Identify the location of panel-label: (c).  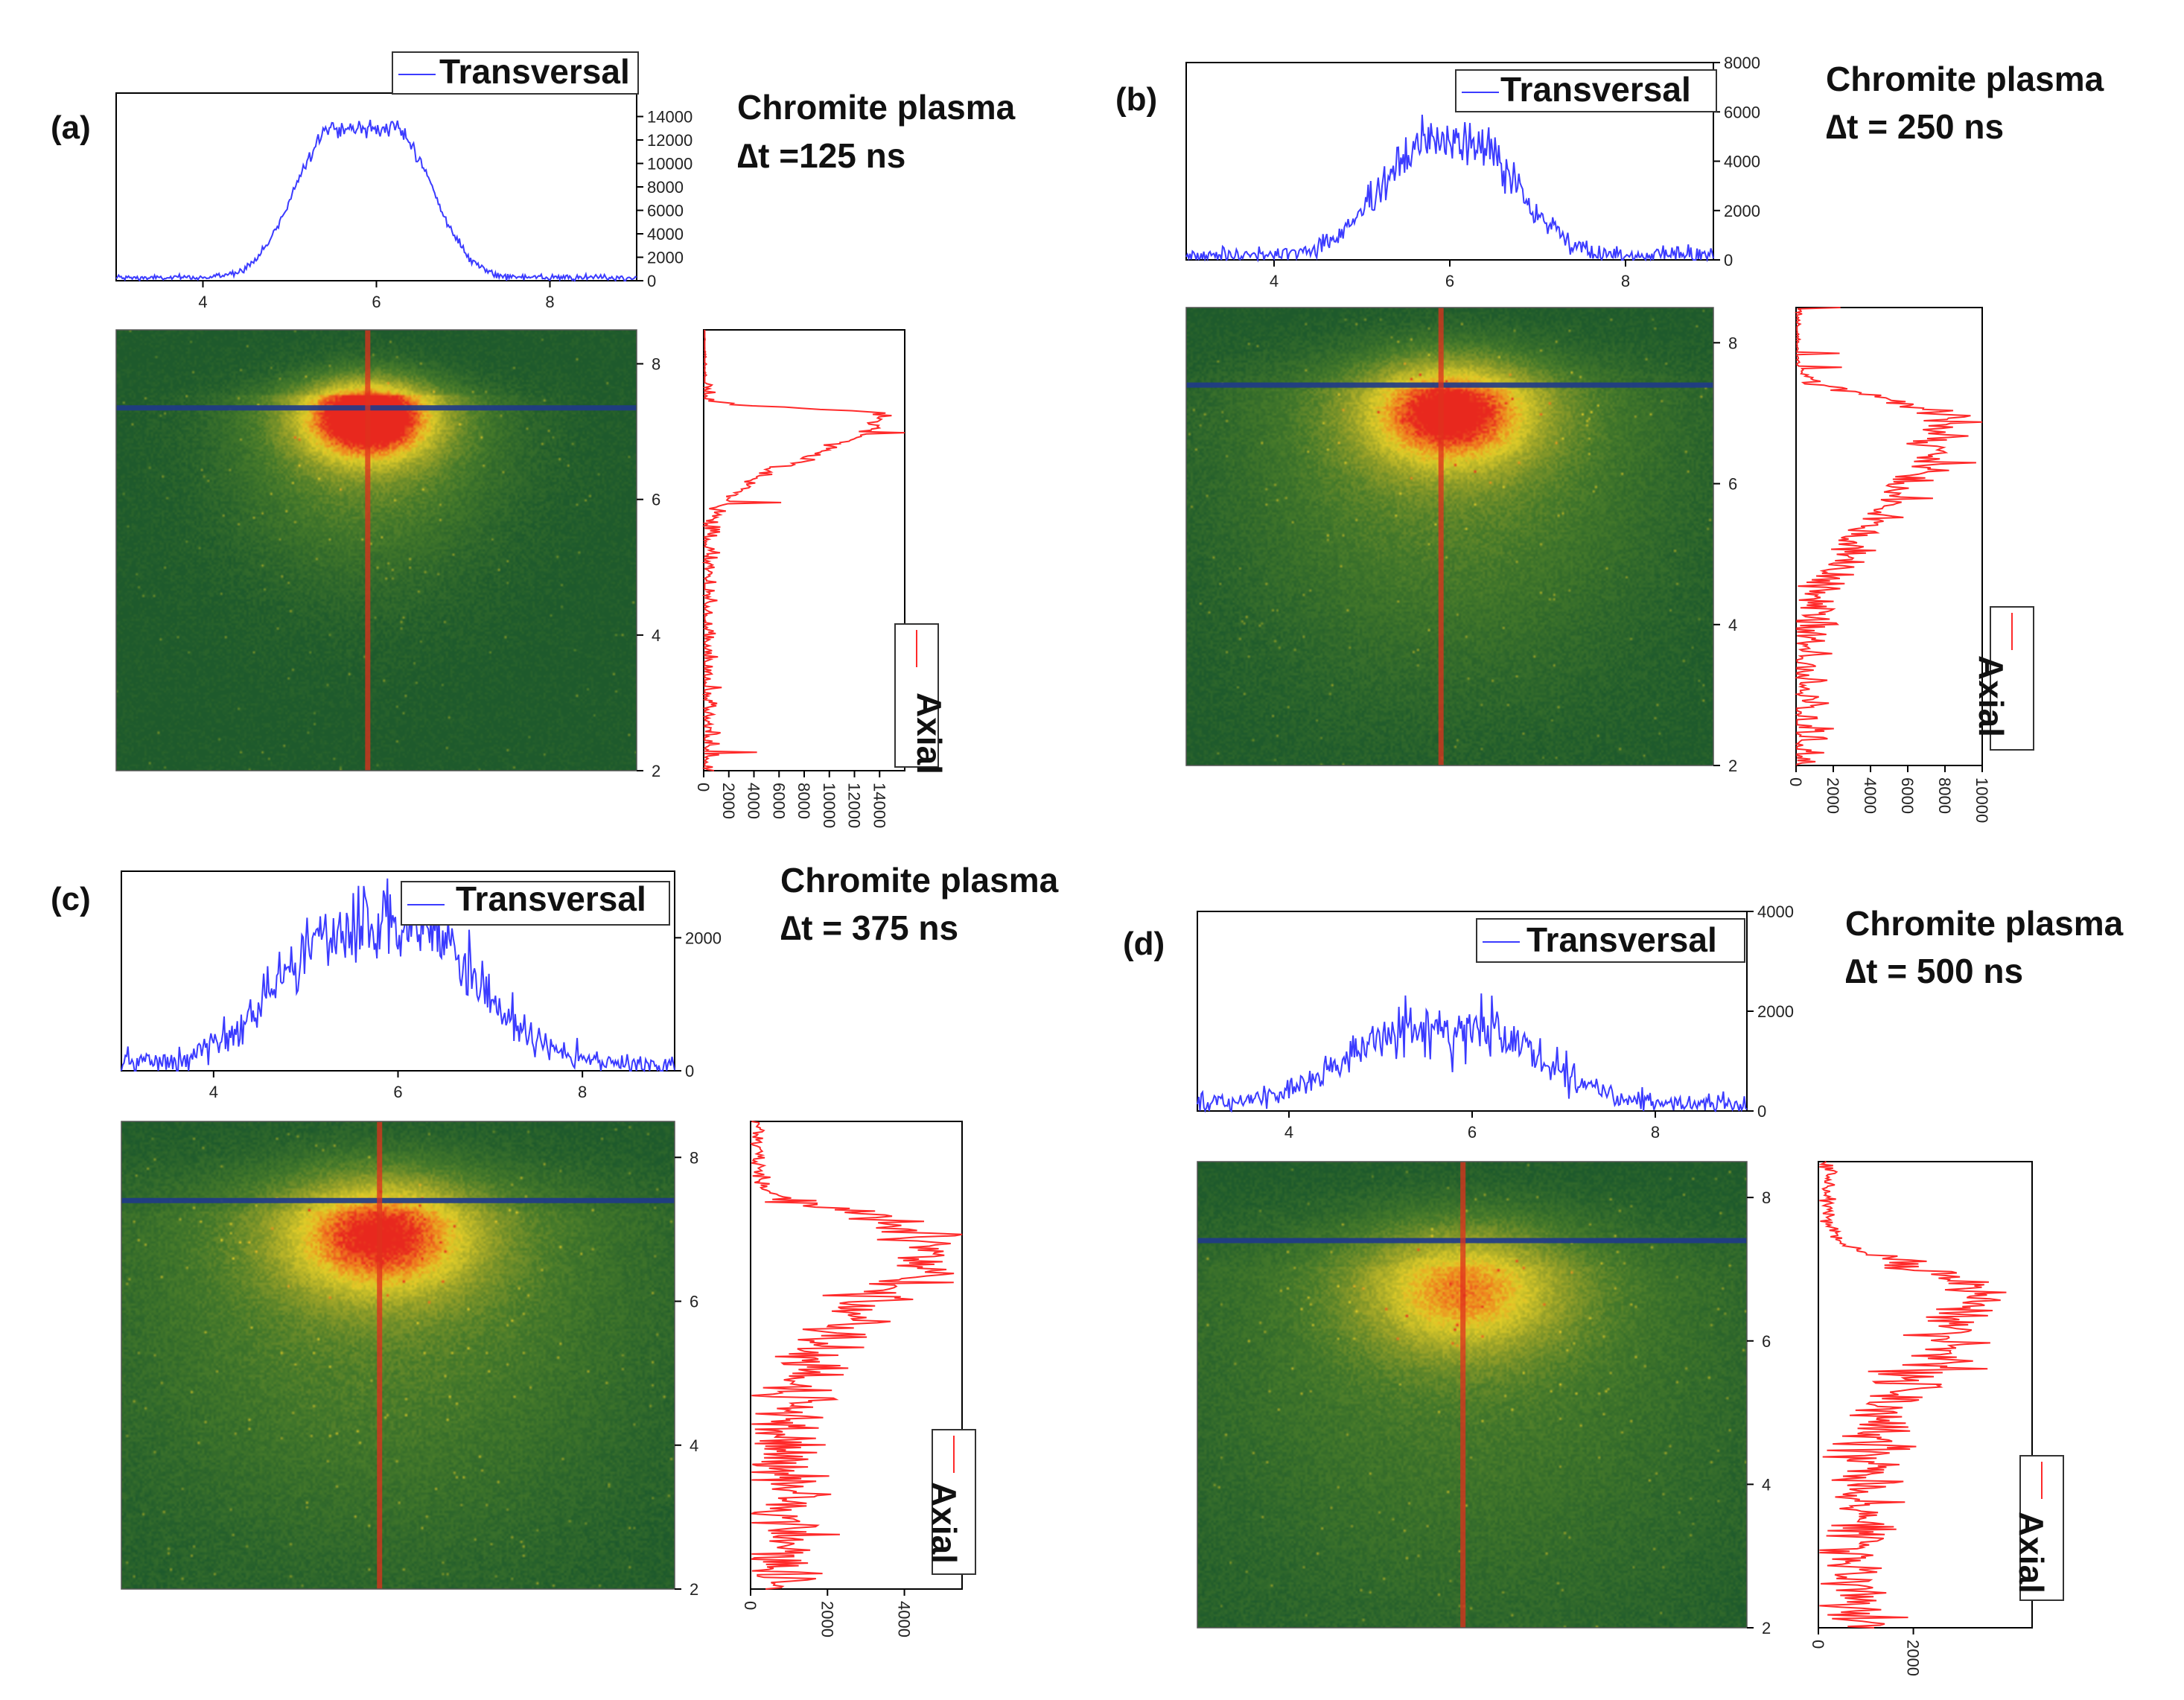
(71, 899).